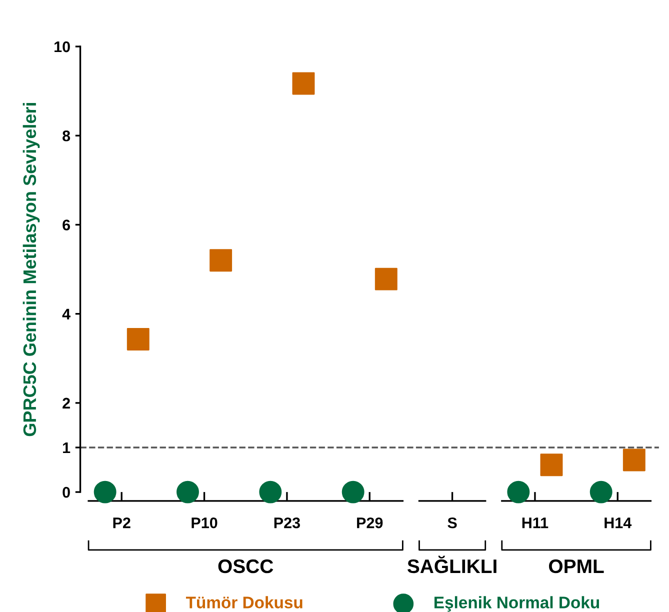 The height and width of the screenshot is (612, 669). I want to click on legend-label: Tümör Dokusu, so click(244, 602).